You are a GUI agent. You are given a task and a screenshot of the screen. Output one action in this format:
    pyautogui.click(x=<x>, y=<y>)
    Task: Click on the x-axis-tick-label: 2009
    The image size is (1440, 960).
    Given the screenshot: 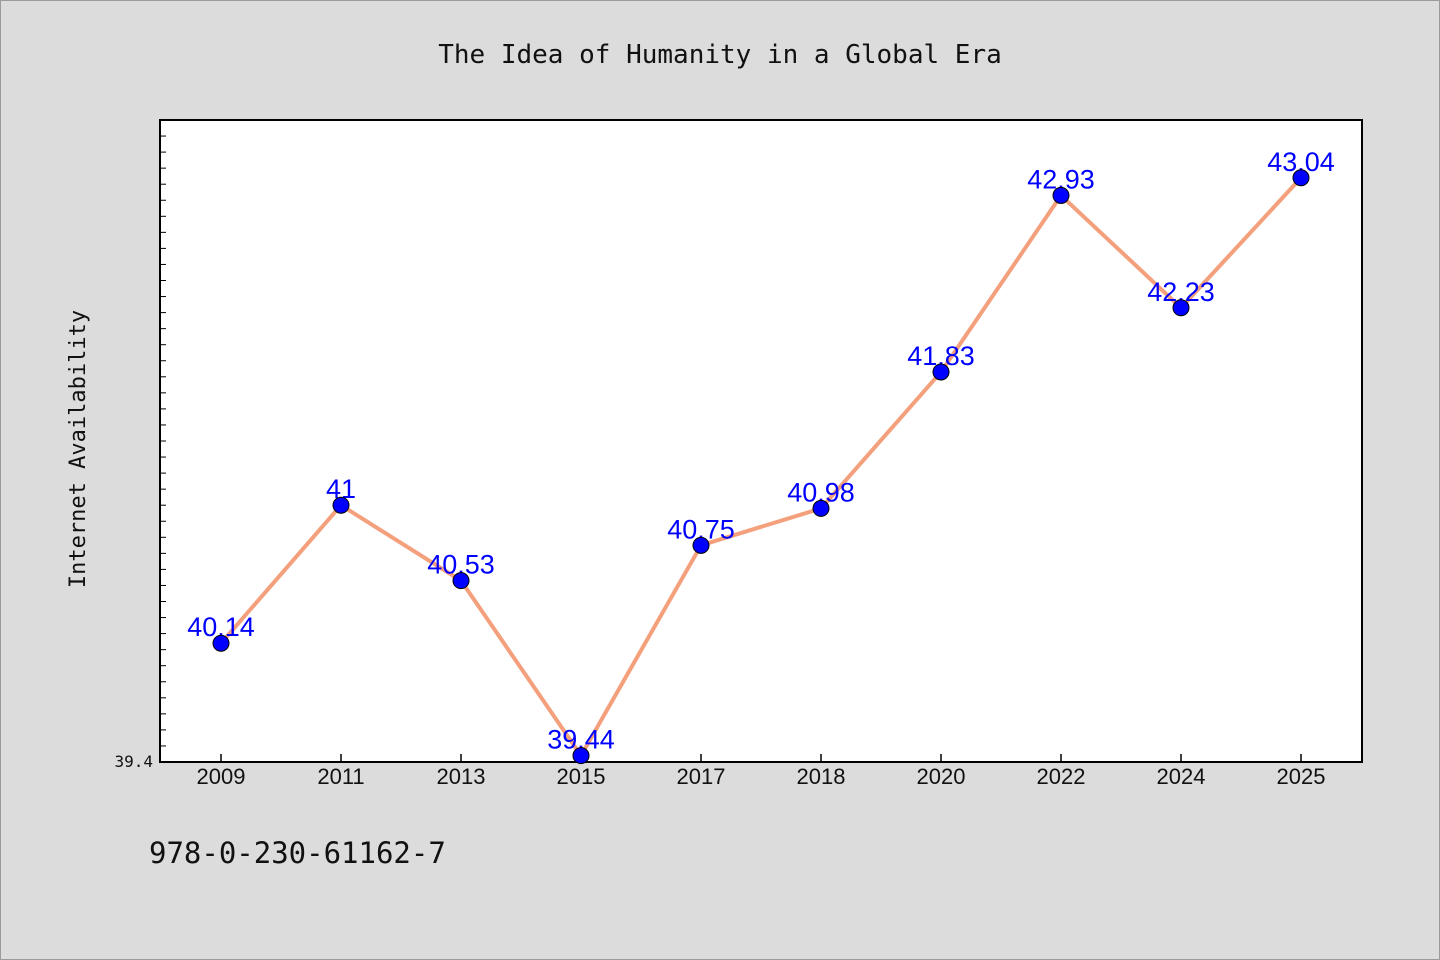 What is the action you would take?
    pyautogui.click(x=221, y=776)
    